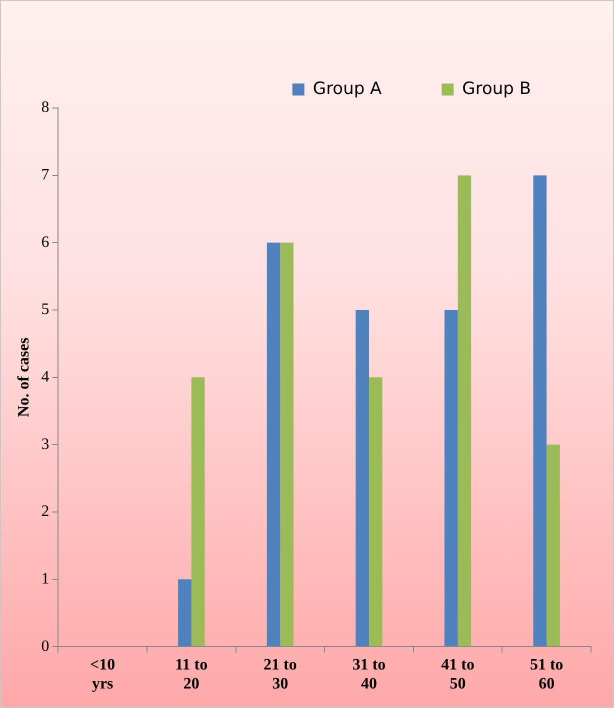 The width and height of the screenshot is (614, 708). What do you see at coordinates (45, 511) in the screenshot?
I see `y-tick-label: 2` at bounding box center [45, 511].